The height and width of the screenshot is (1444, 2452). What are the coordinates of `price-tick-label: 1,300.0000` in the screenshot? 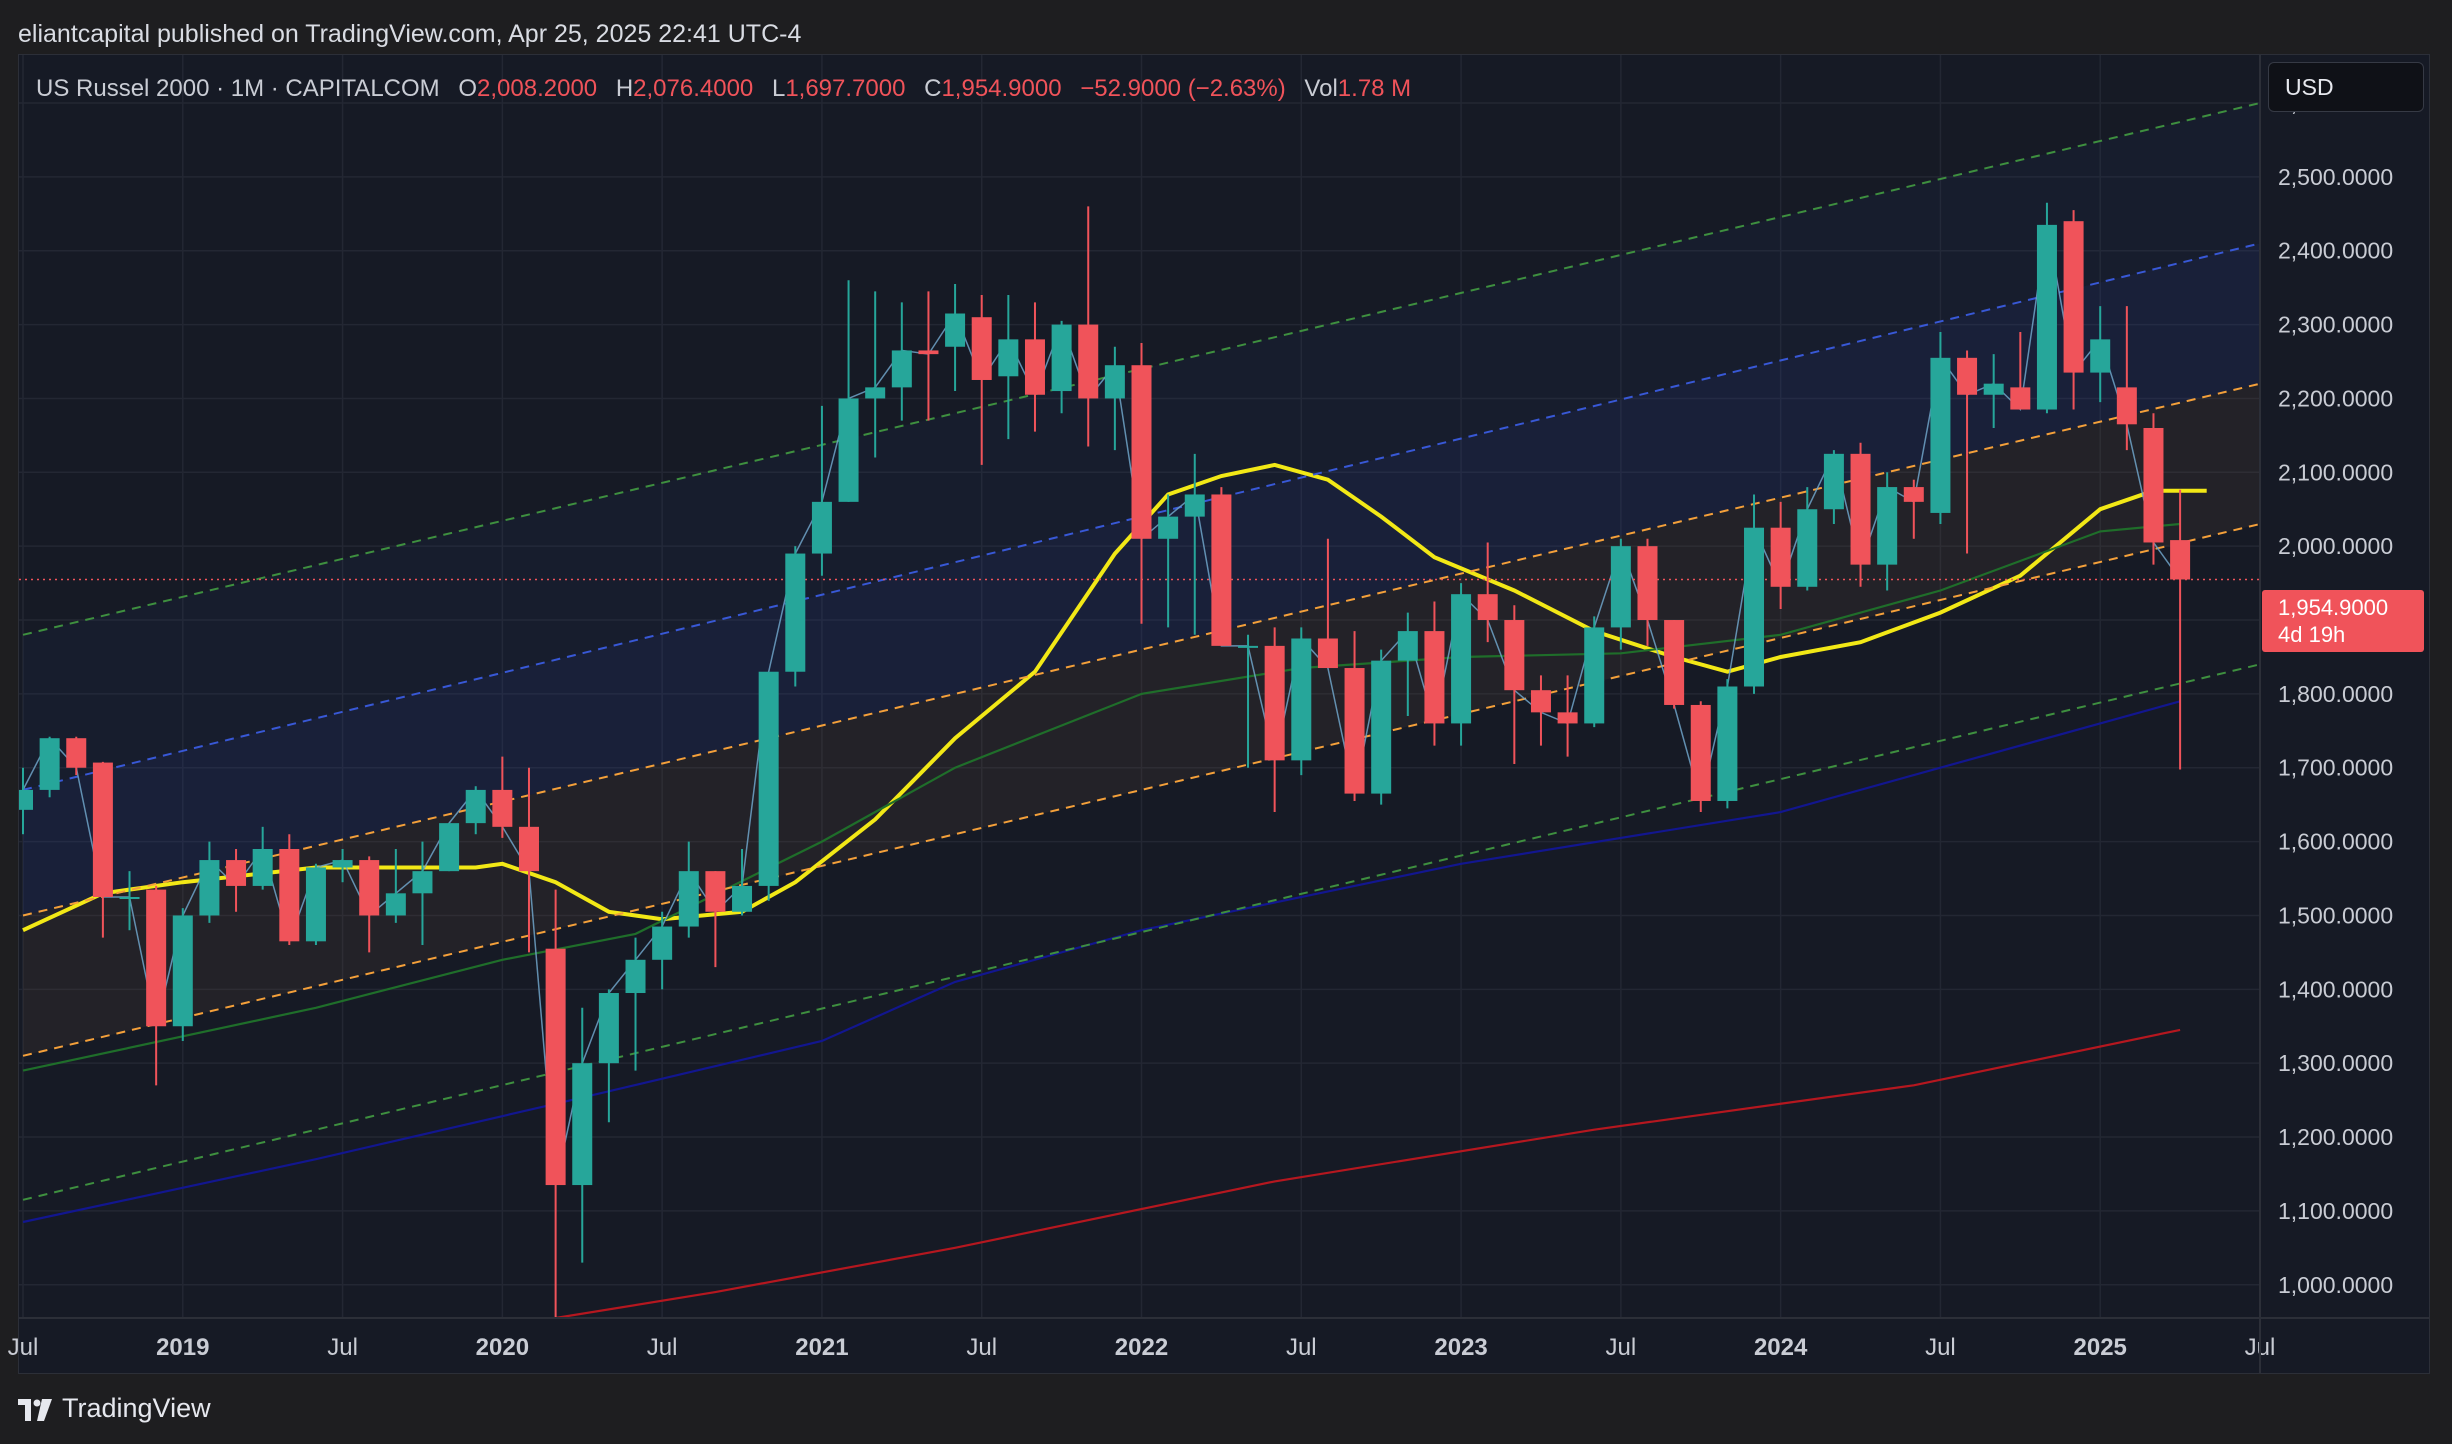 It's located at (2335, 1063).